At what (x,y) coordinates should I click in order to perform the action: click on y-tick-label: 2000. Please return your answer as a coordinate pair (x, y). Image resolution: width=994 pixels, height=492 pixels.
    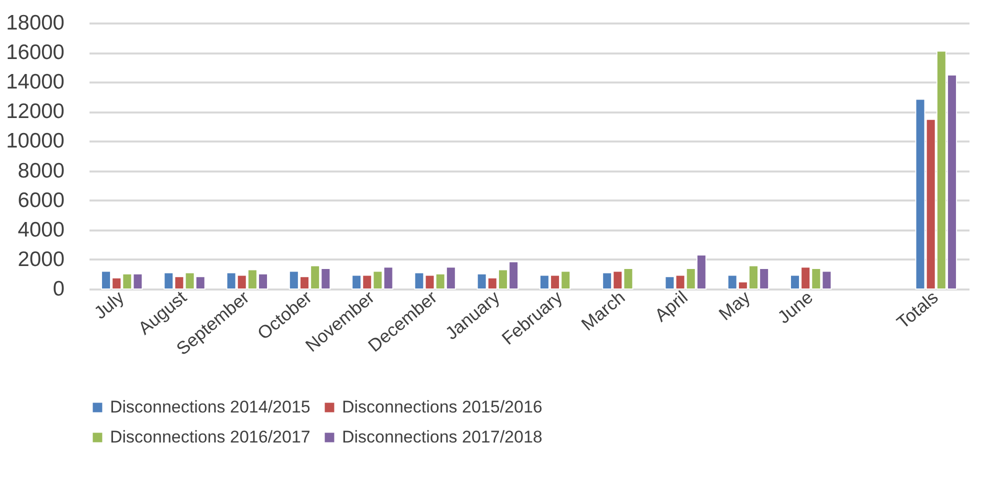
    Looking at the image, I should click on (41, 259).